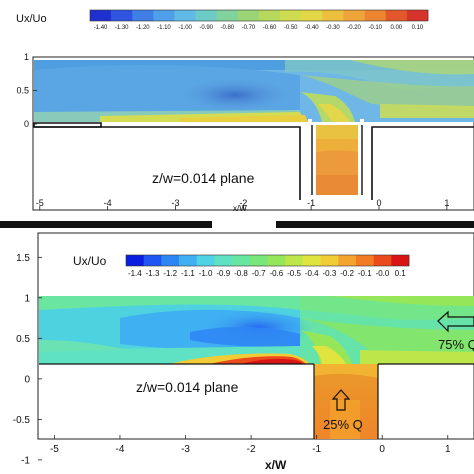 The image size is (474, 474). I want to click on colorbar-tick-label: -0.1, so click(365, 273).